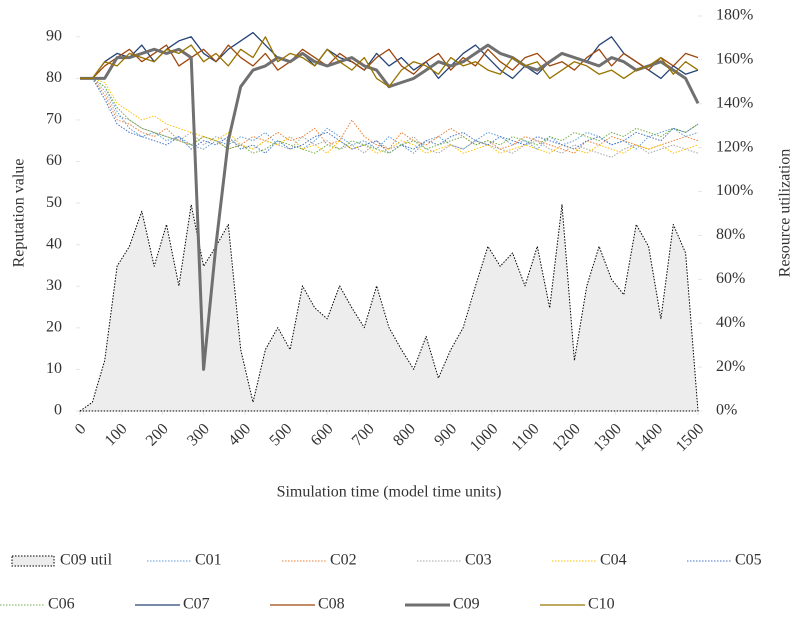  Describe the element at coordinates (343, 560) in the screenshot. I see `legend-label: C02` at that location.